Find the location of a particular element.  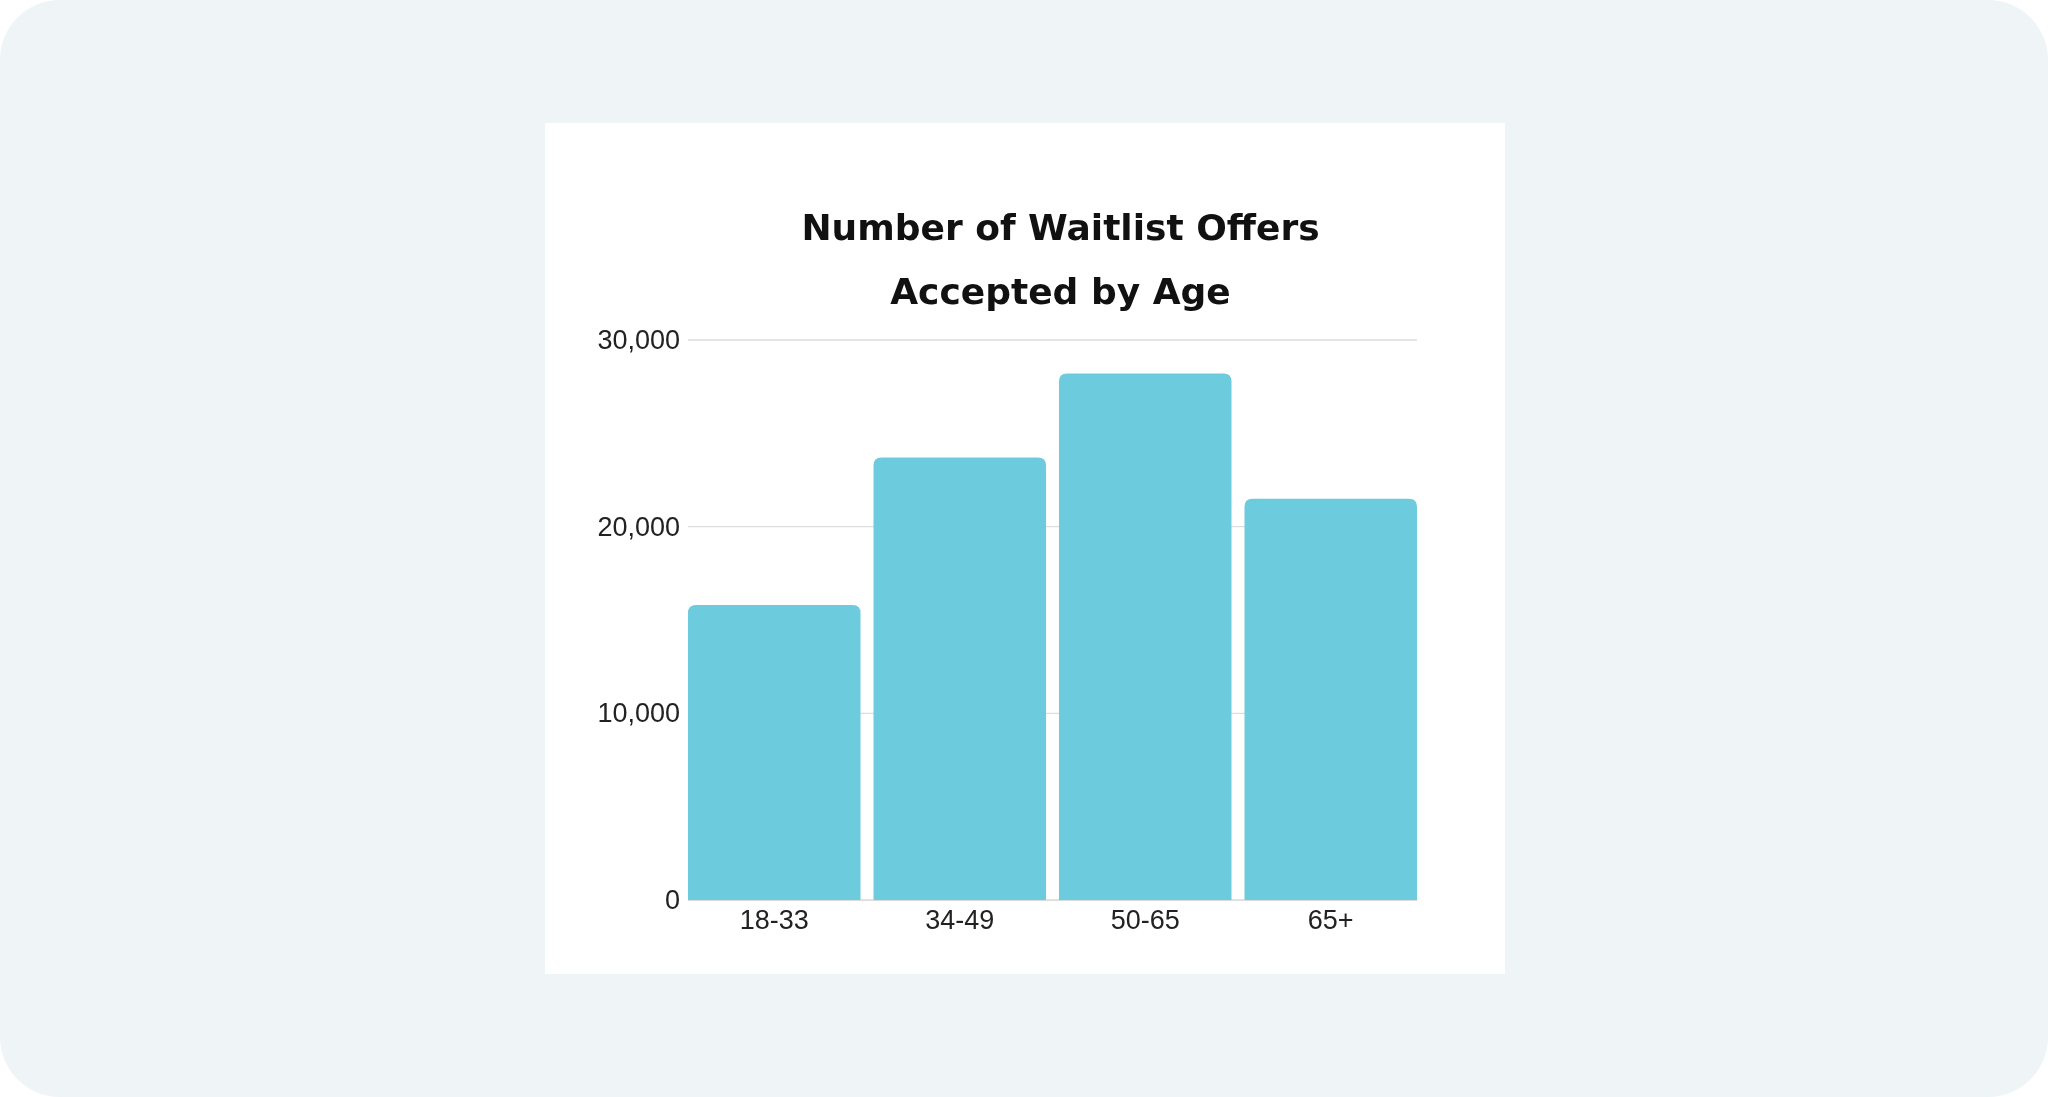

y-tick-label: 10,000 is located at coordinates (638, 713).